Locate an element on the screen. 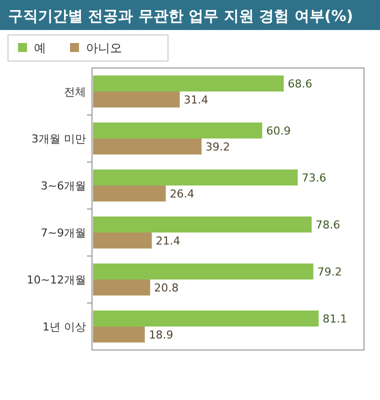  legend-label: 예 is located at coordinates (40, 48).